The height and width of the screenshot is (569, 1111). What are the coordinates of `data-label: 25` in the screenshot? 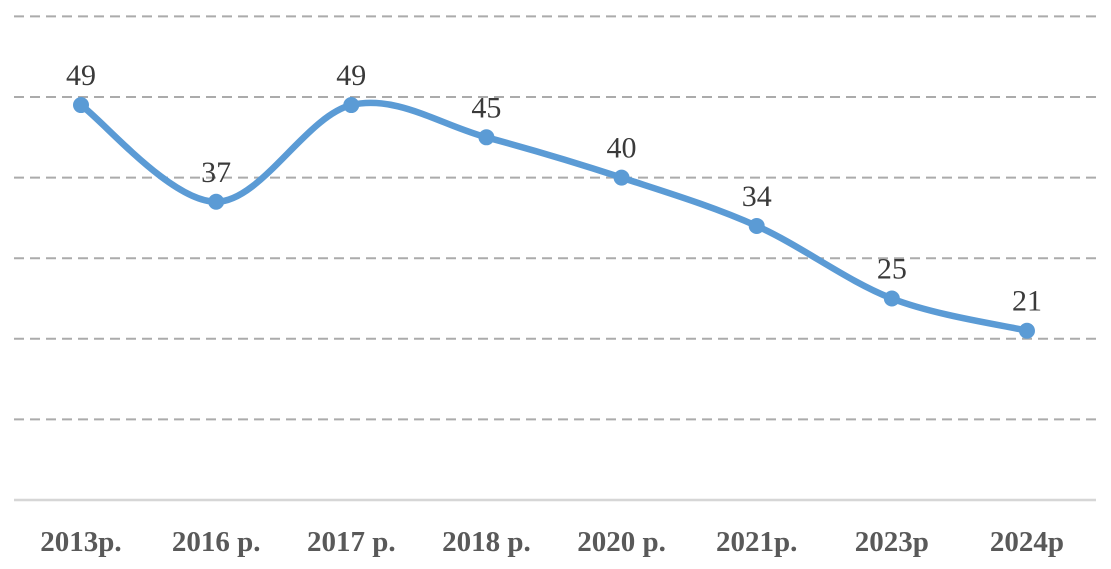 It's located at (892, 269).